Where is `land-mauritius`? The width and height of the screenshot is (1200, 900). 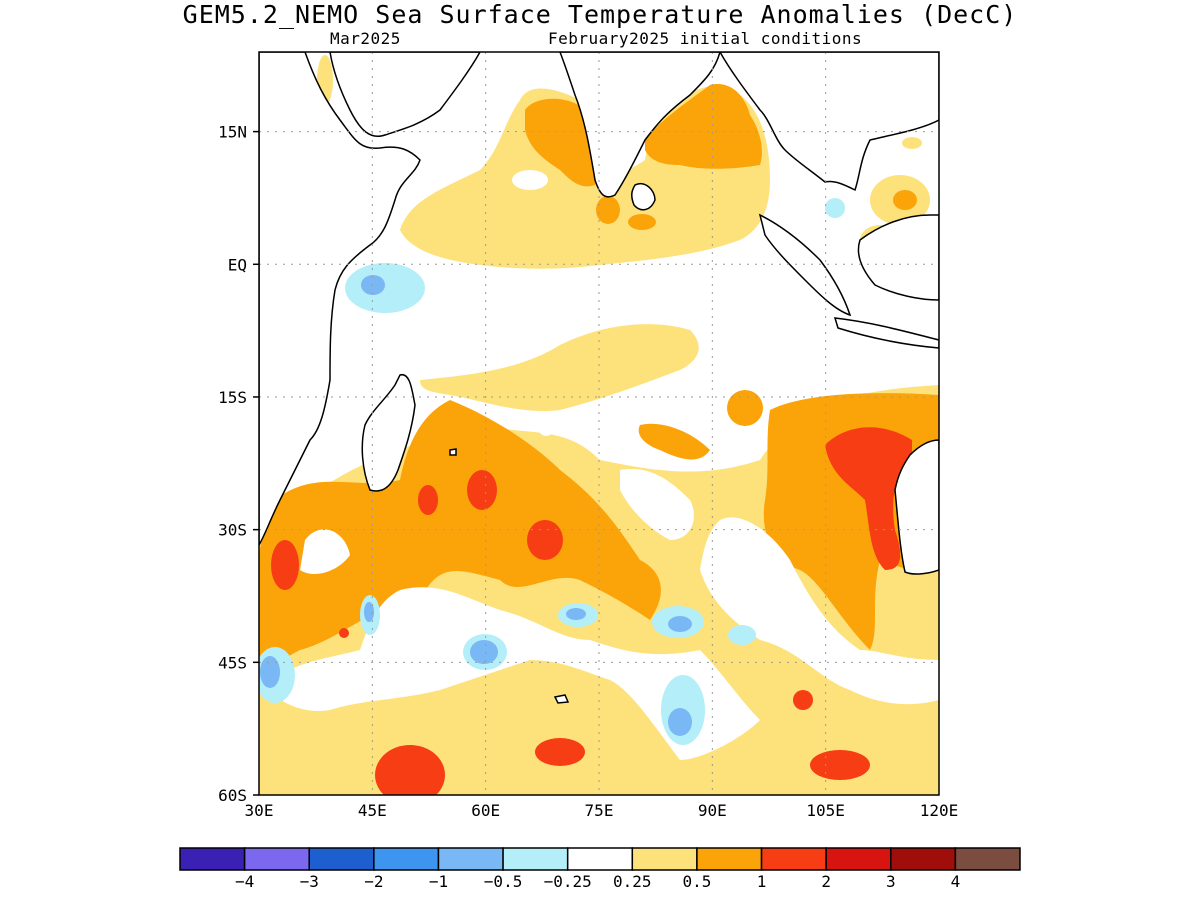 land-mauritius is located at coordinates (453, 452).